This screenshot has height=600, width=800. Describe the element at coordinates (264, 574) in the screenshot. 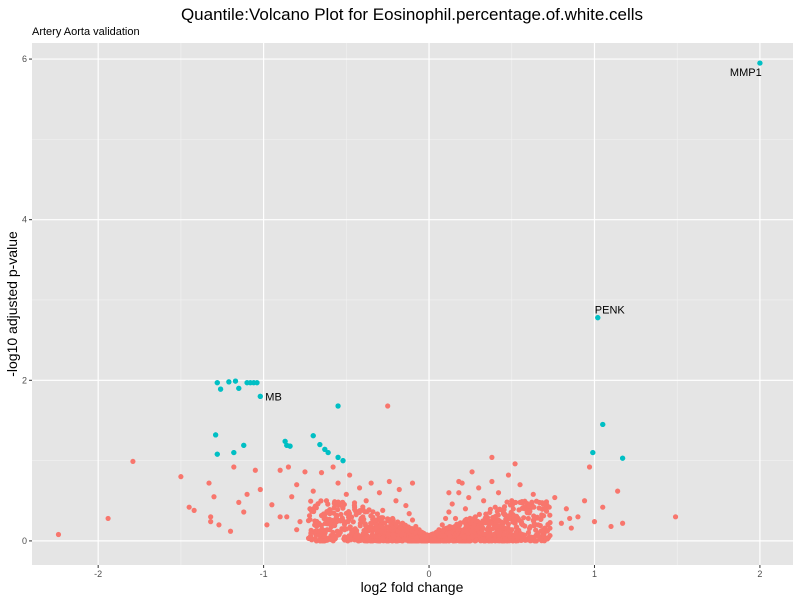

I see `x-tick-label: -1` at that location.